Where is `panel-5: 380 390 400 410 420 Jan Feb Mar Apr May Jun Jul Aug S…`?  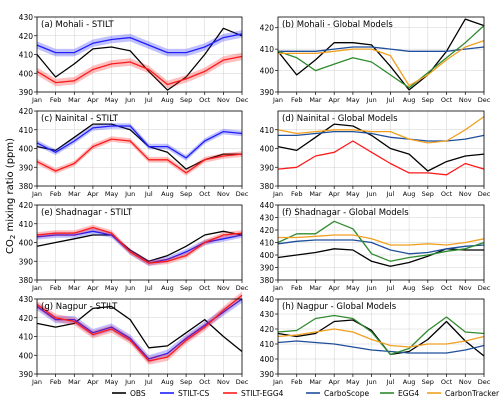
panel-5: 380 390 400 410 420 Jan Feb Mar Apr May Jun Jul Aug S… is located at coordinates (134, 246).